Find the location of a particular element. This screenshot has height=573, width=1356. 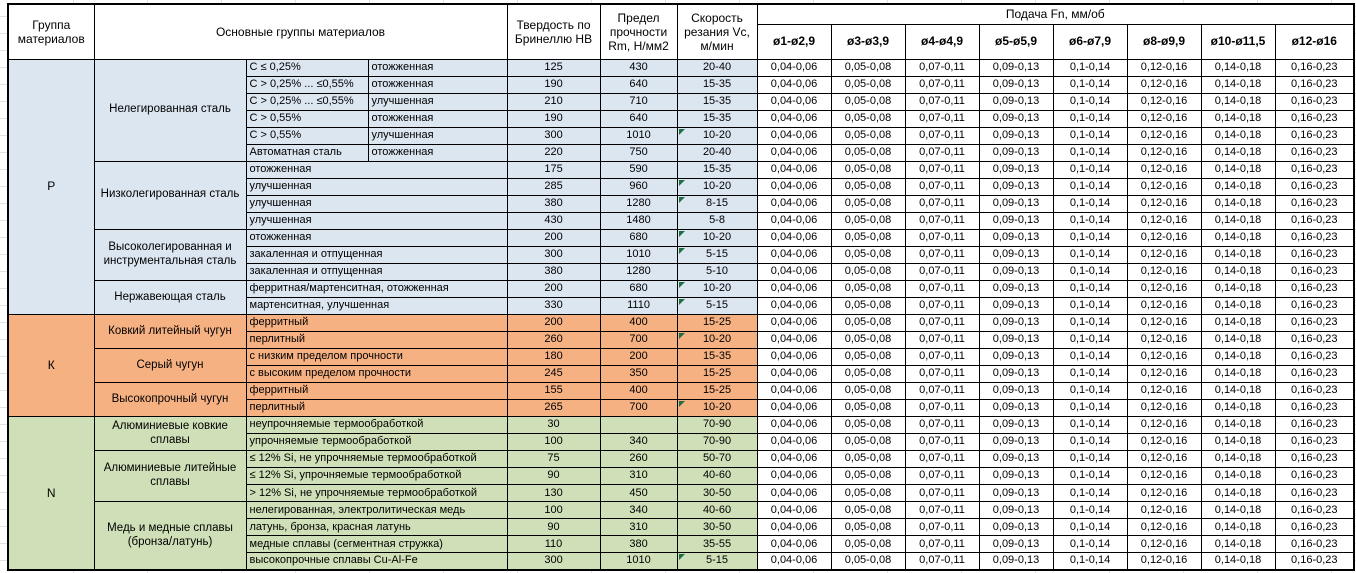

hardness-cell: 175 is located at coordinates (553, 169).